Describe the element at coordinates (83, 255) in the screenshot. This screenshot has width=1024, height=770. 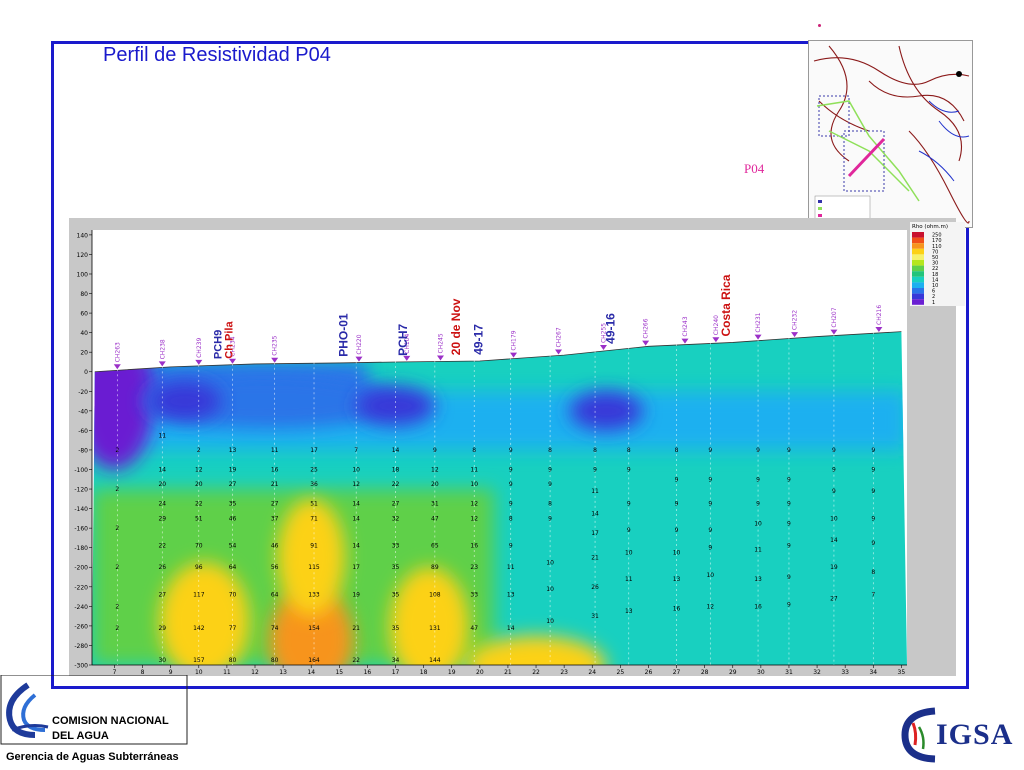
I see `y-tick-label: 120` at that location.